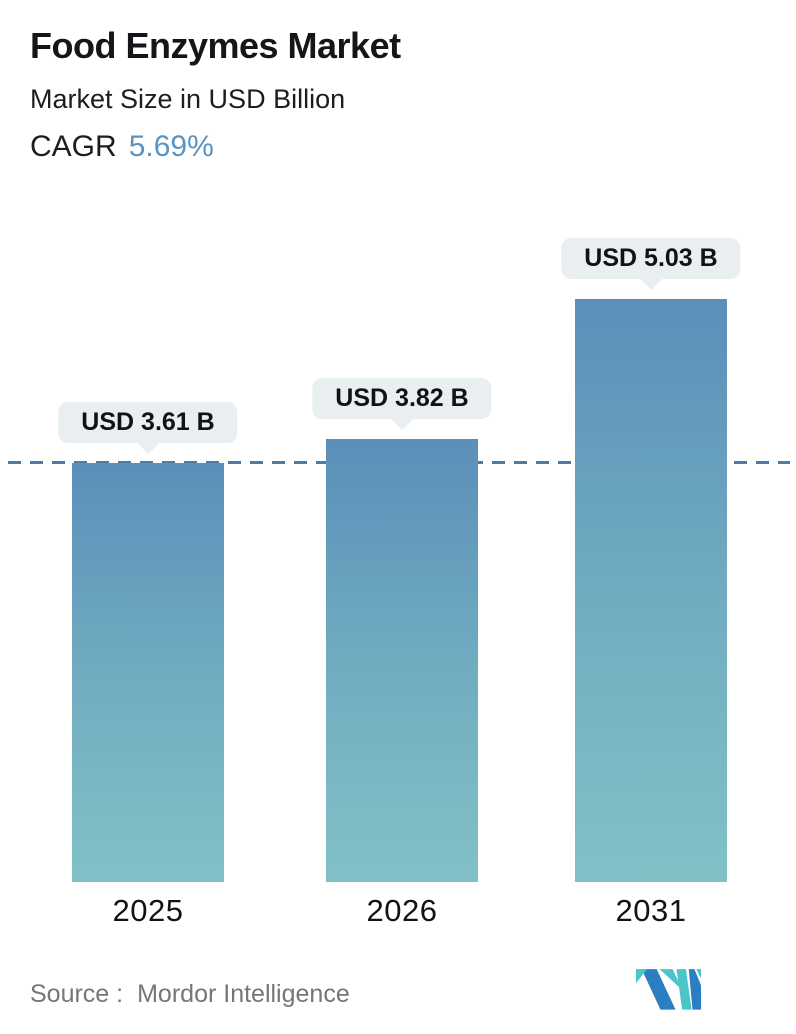 This screenshot has width=796, height=1034. What do you see at coordinates (641, 976) in the screenshot?
I see `logo-left-teal-wedge` at bounding box center [641, 976].